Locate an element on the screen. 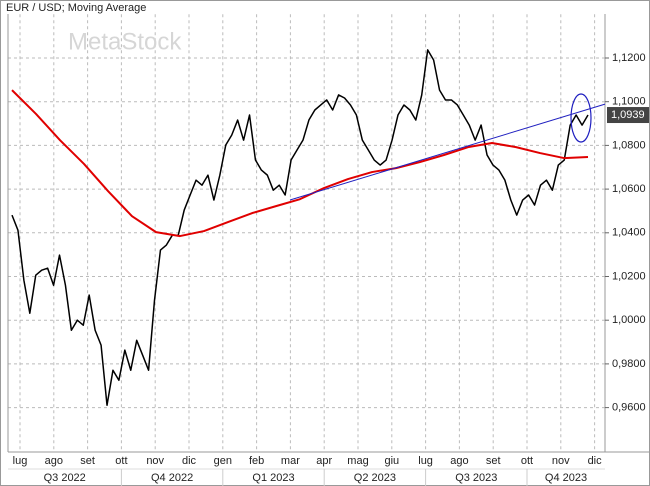  quarter-label: Q1 2023 is located at coordinates (273, 478).